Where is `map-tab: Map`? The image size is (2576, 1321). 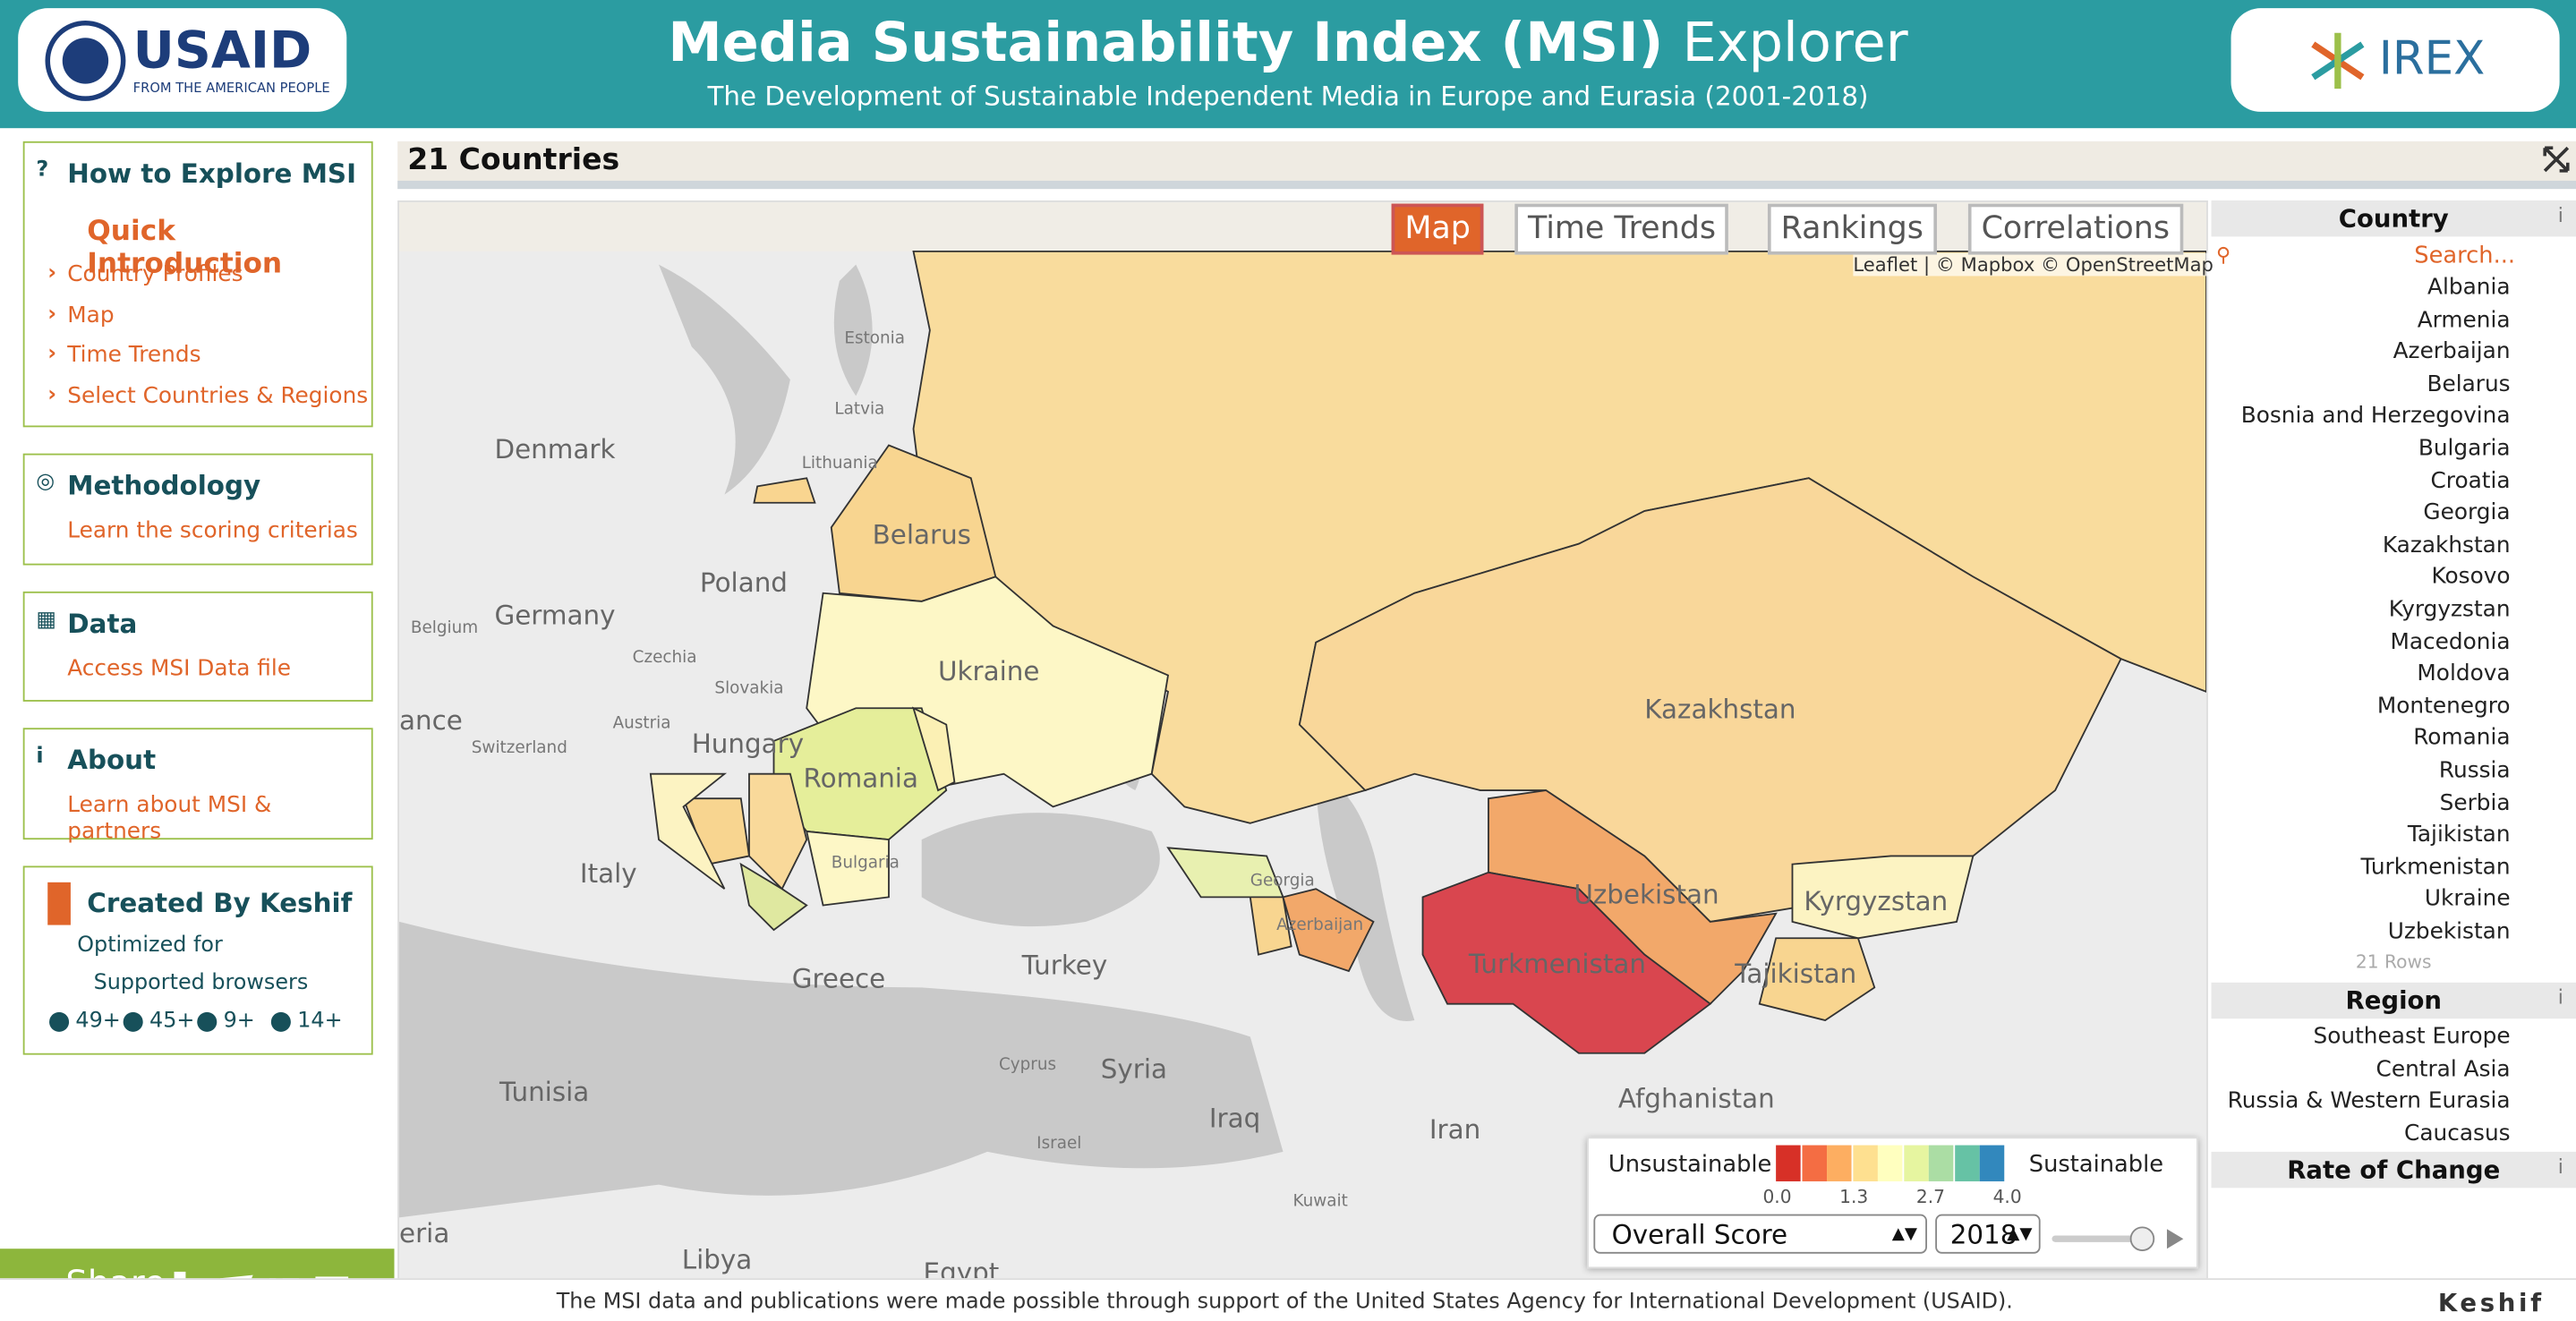
map-tab: Map is located at coordinates (1437, 229).